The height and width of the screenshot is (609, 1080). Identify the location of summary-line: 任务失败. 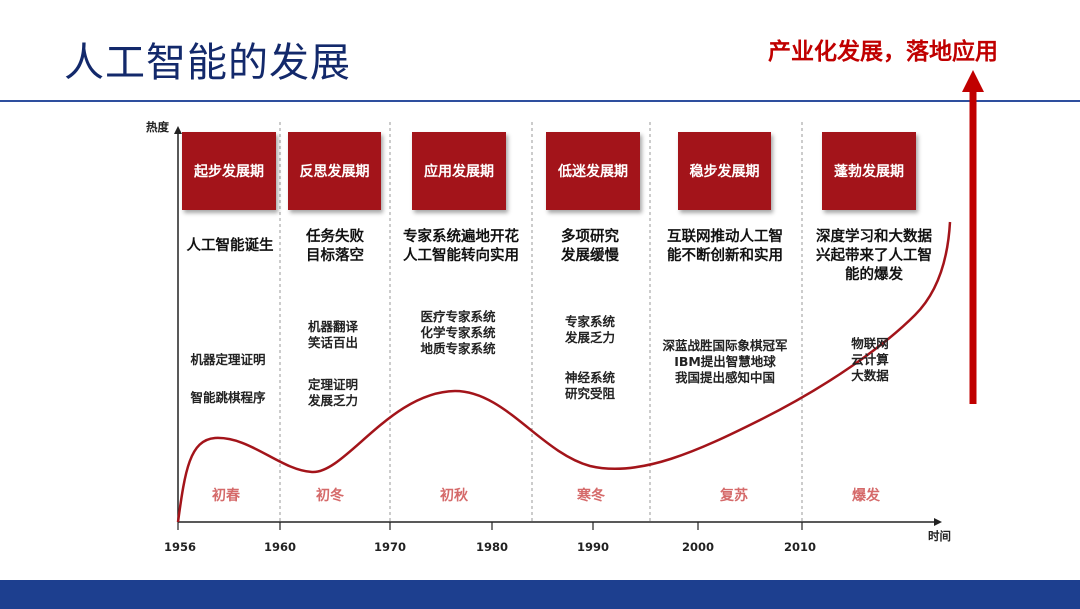
(335, 237).